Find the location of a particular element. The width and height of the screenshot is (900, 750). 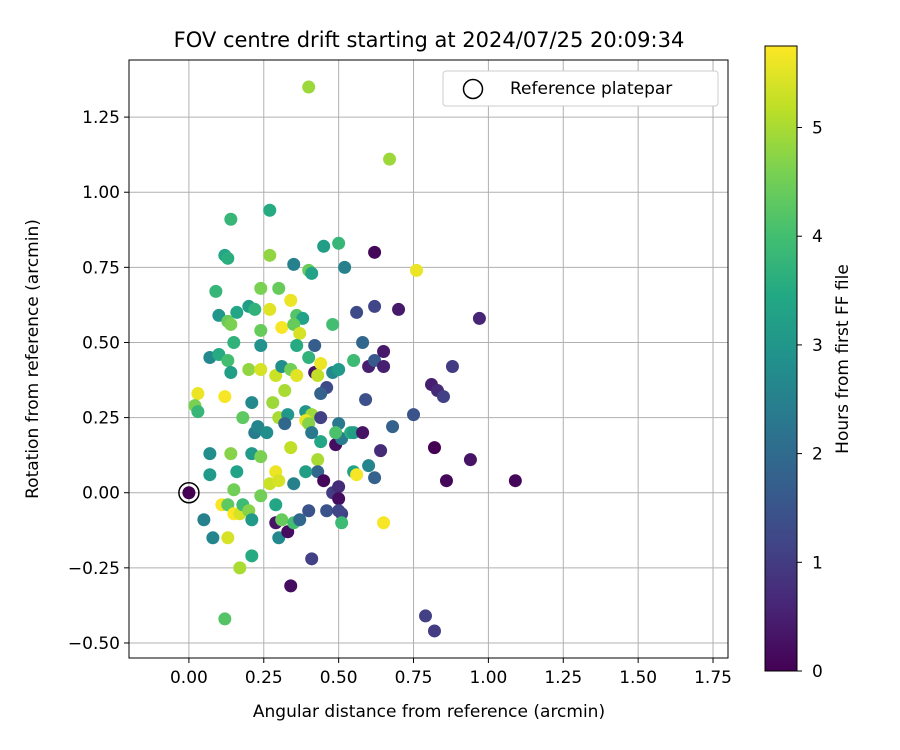

colorbar-gradient is located at coordinates (781, 358).